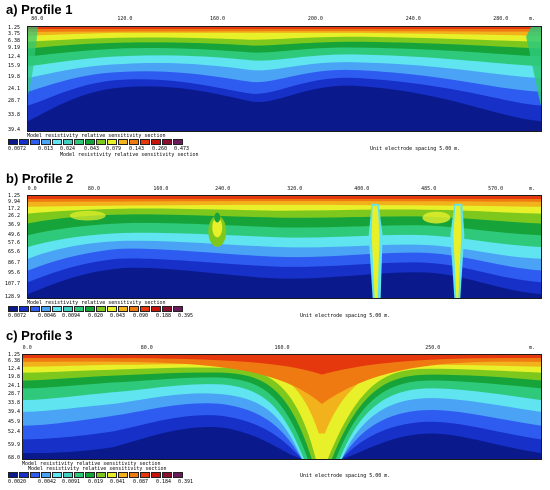 The height and width of the screenshot is (490, 550). Describe the element at coordinates (13, 377) in the screenshot. I see `depth-tick: 19.8` at that location.